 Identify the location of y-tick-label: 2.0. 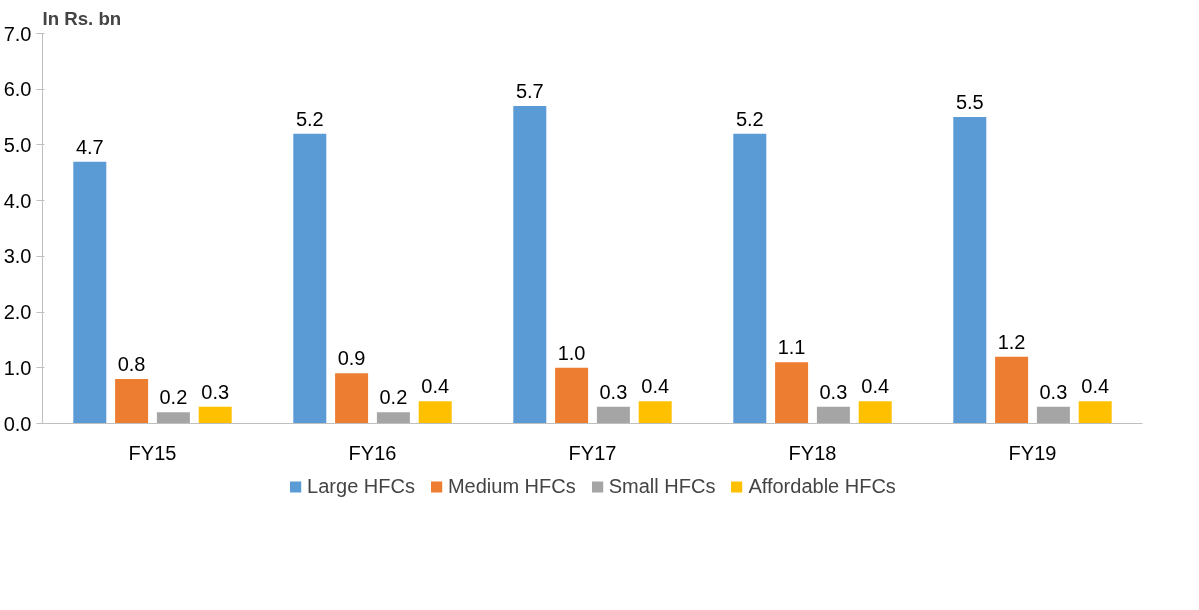
(17, 312).